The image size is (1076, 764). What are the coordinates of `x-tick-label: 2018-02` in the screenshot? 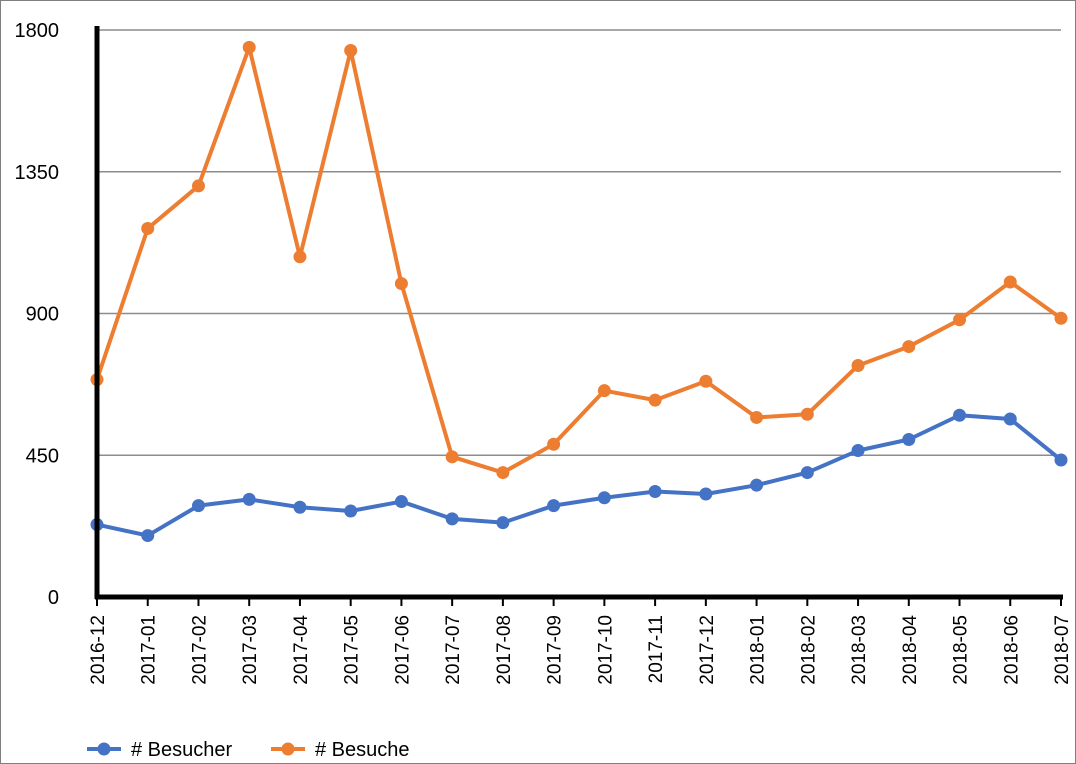 It's located at (808, 650).